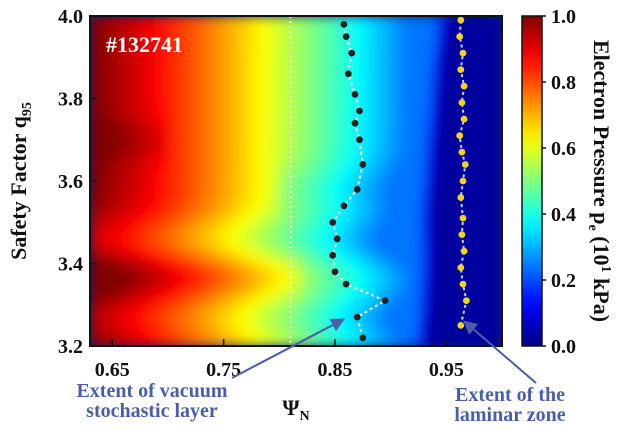 Image resolution: width=621 pixels, height=429 pixels. Describe the element at coordinates (463, 53) in the screenshot. I see `series-2-point` at that location.